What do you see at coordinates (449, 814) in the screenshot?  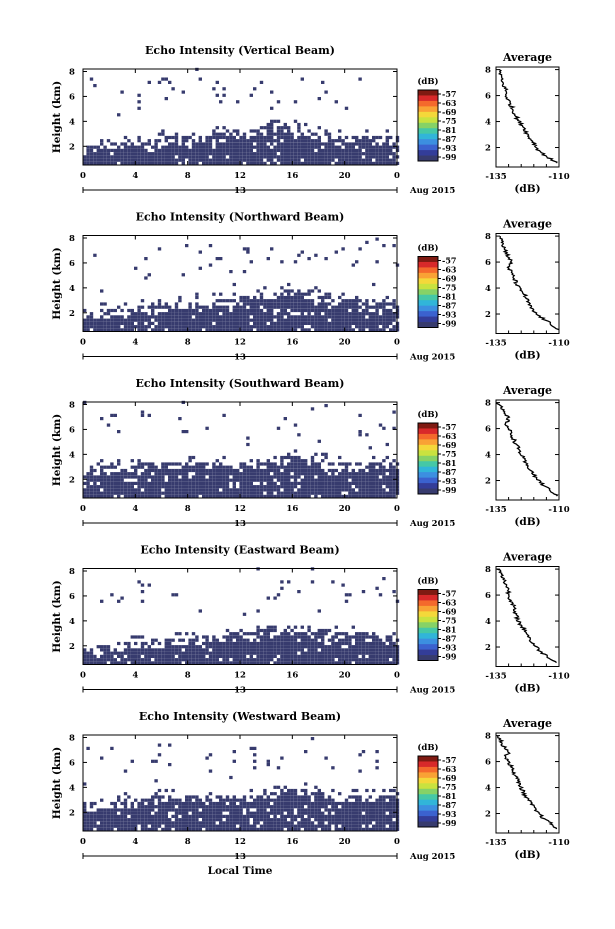 I see `colorbar-label: -93` at bounding box center [449, 814].